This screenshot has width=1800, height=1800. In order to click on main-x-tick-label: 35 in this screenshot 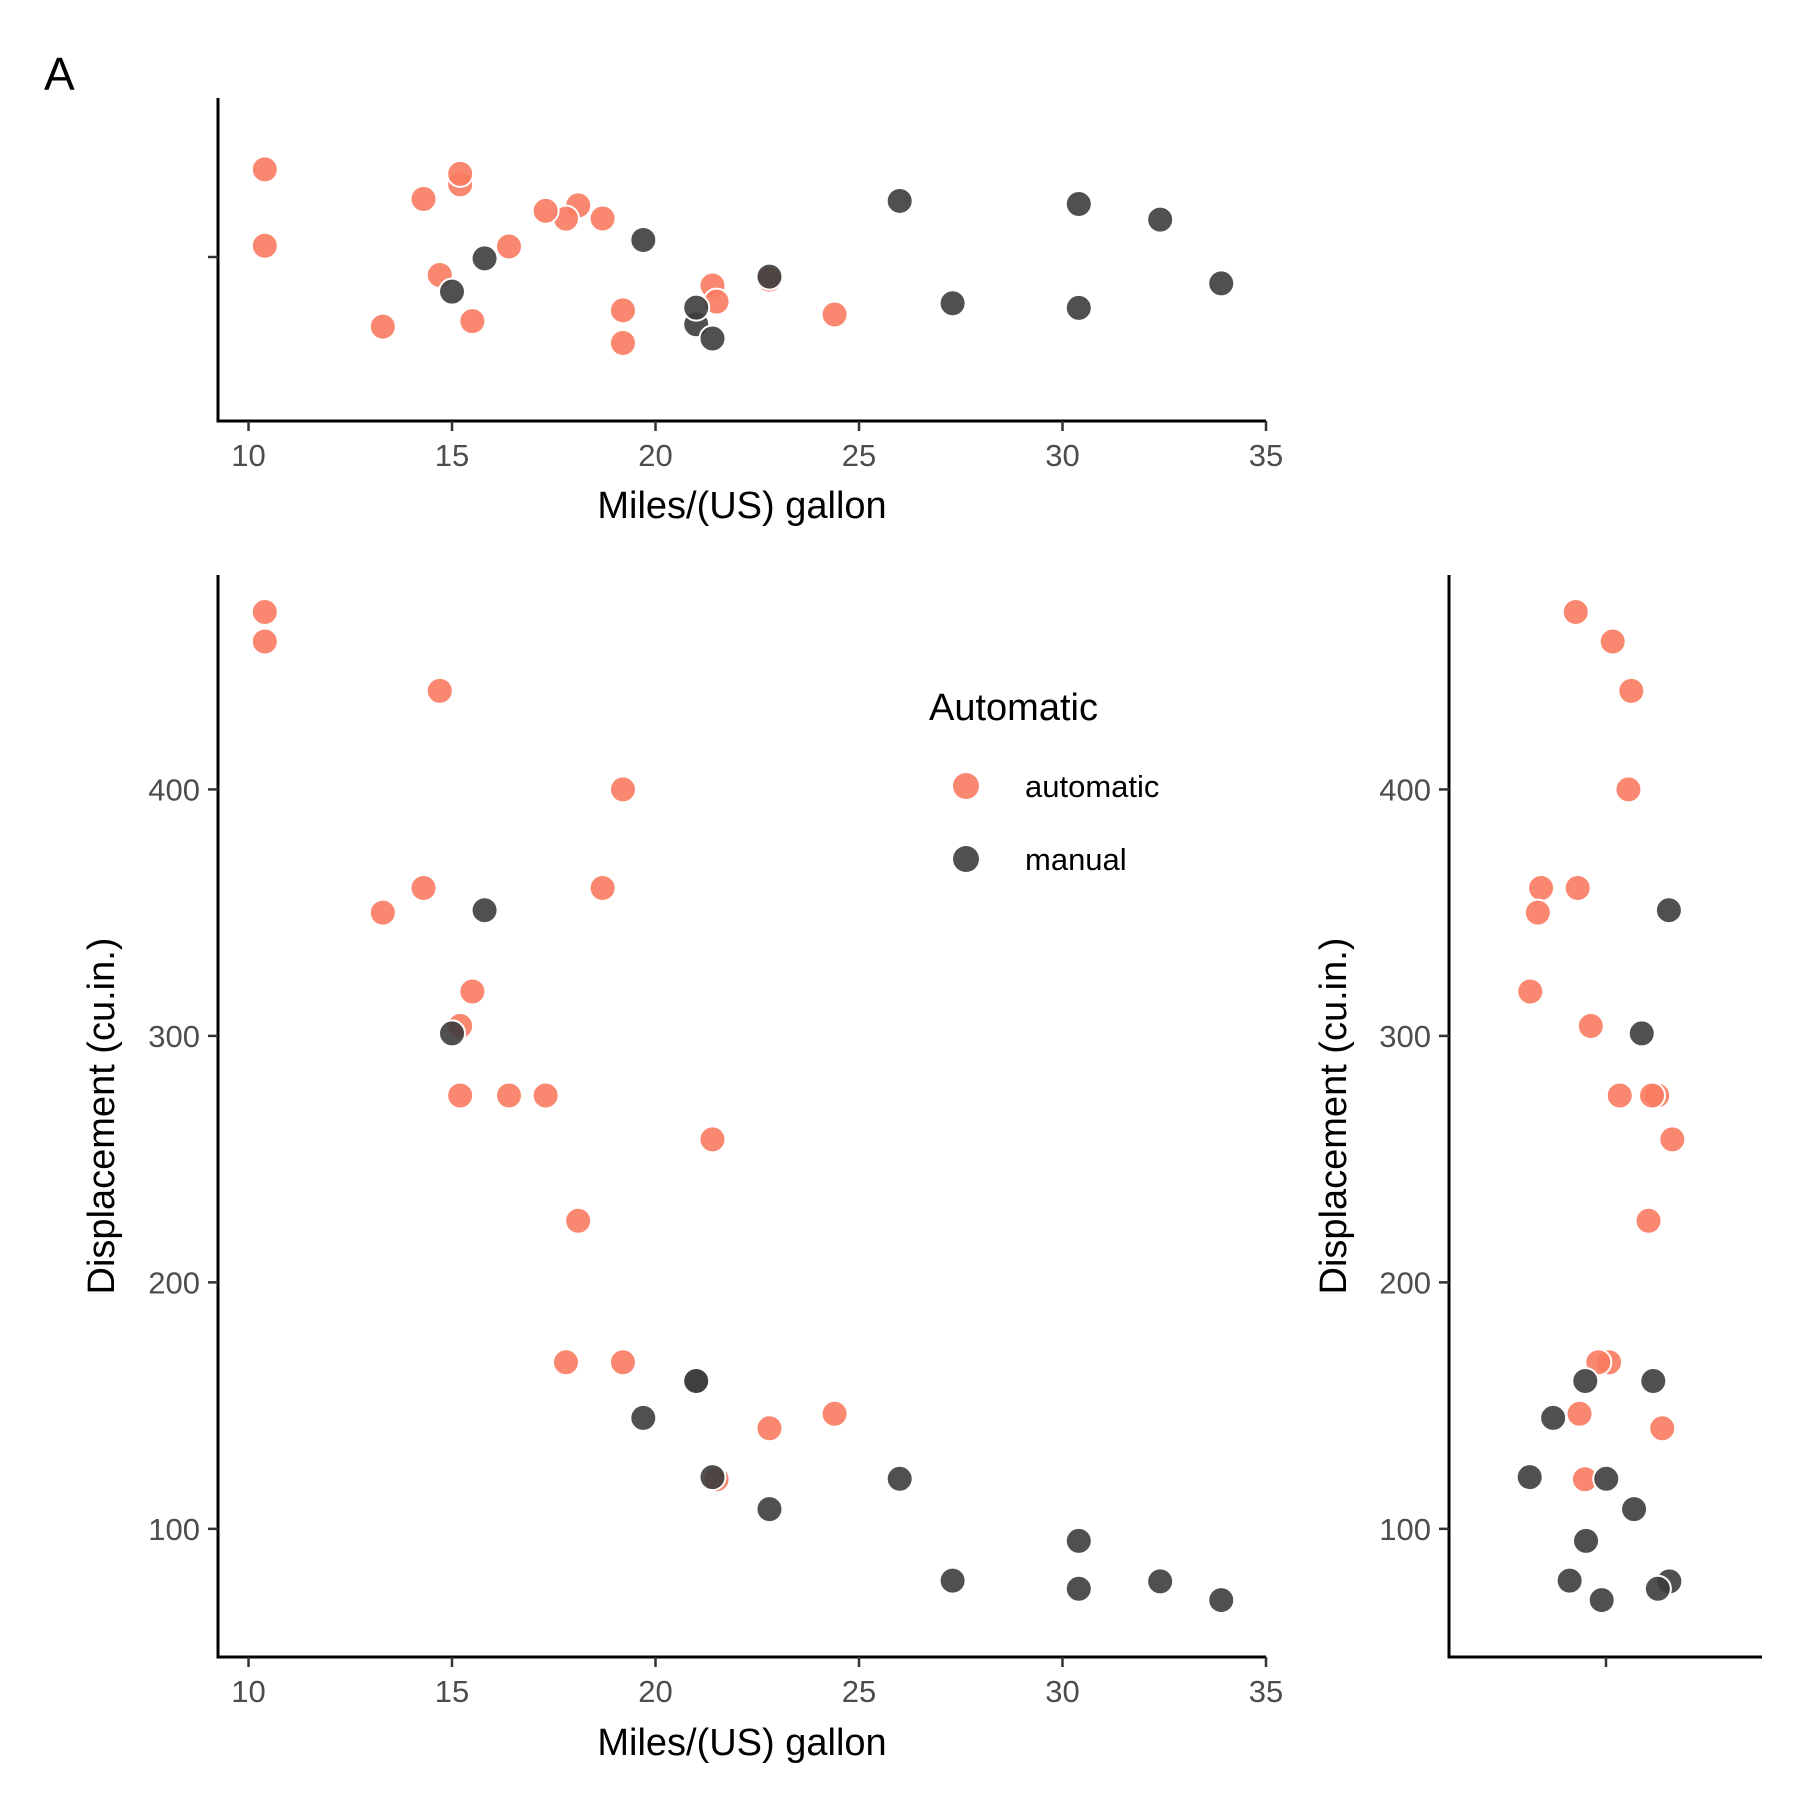, I will do `click(1266, 1691)`.